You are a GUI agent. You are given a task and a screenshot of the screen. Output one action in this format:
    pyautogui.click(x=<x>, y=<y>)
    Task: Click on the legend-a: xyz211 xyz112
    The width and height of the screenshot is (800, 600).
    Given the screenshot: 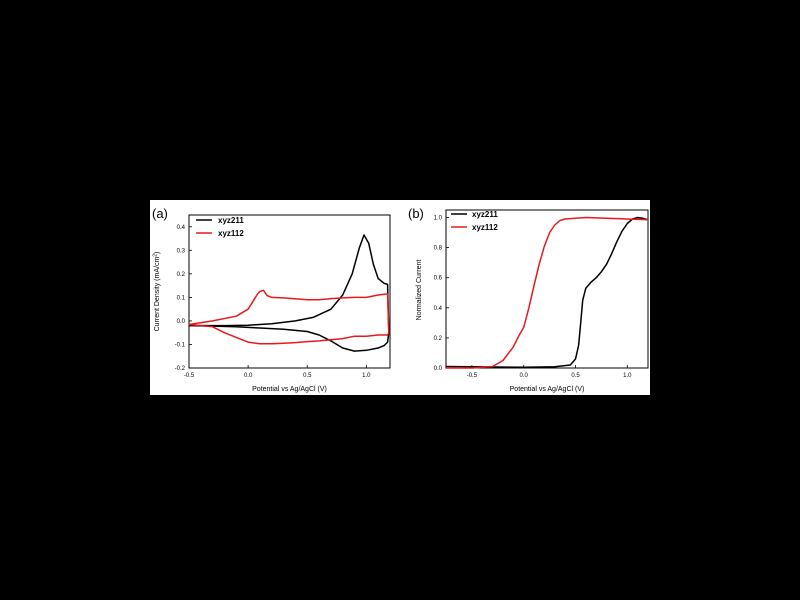 What is the action you would take?
    pyautogui.click(x=220, y=227)
    